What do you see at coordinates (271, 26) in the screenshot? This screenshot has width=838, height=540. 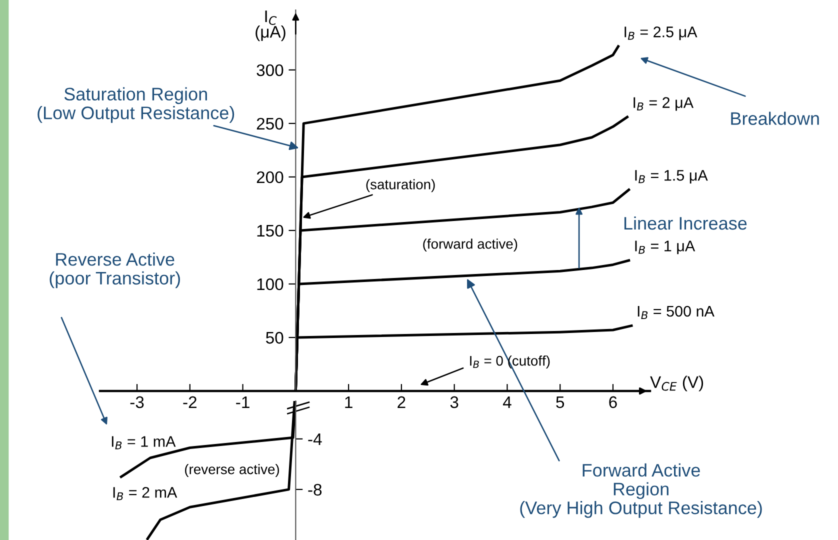 I see `y-axis-title: I$_{C}$ (μA)` at bounding box center [271, 26].